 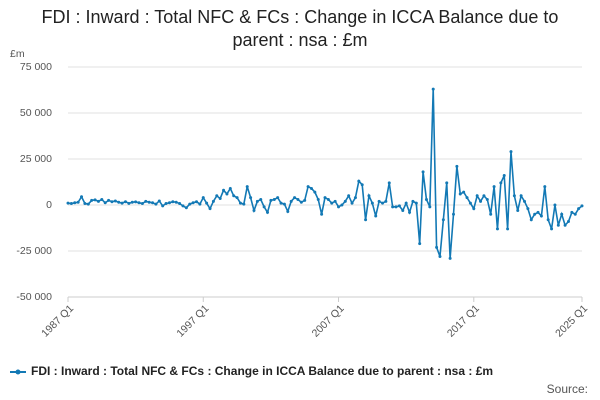 What do you see at coordinates (49, 205) in the screenshot?
I see `y-tick-label: 0` at bounding box center [49, 205].